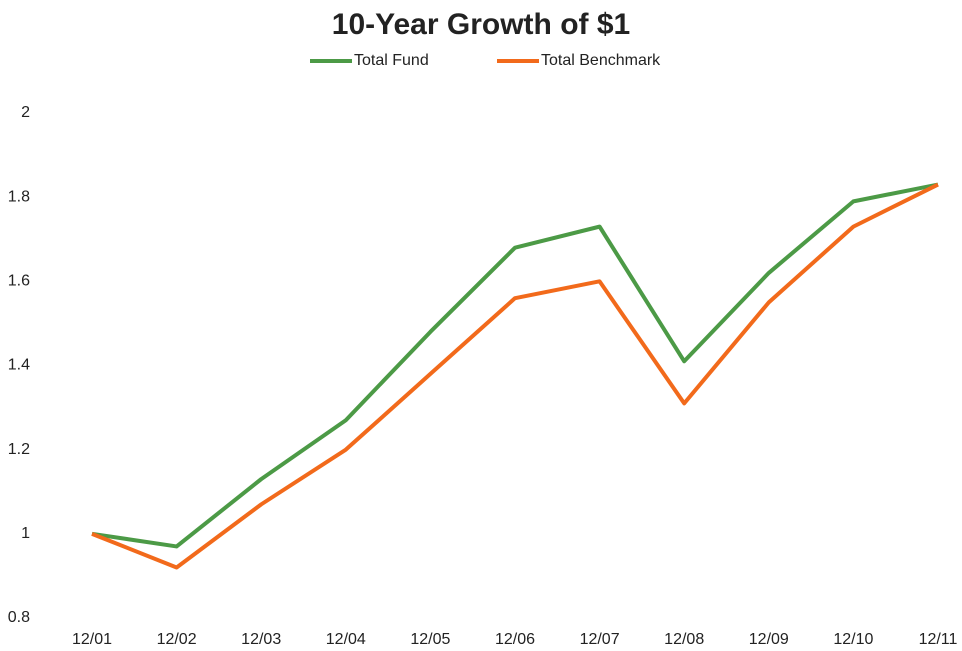  Describe the element at coordinates (600, 639) in the screenshot. I see `x-tick-label: 12/07` at that location.